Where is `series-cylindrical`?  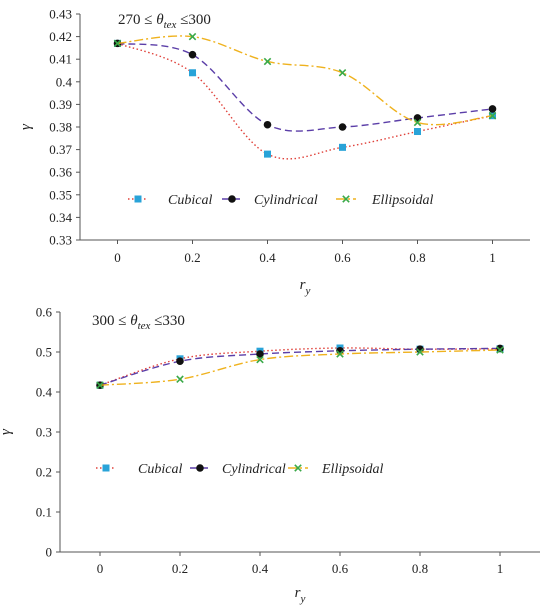
series-cylindrical is located at coordinates (305, 85).